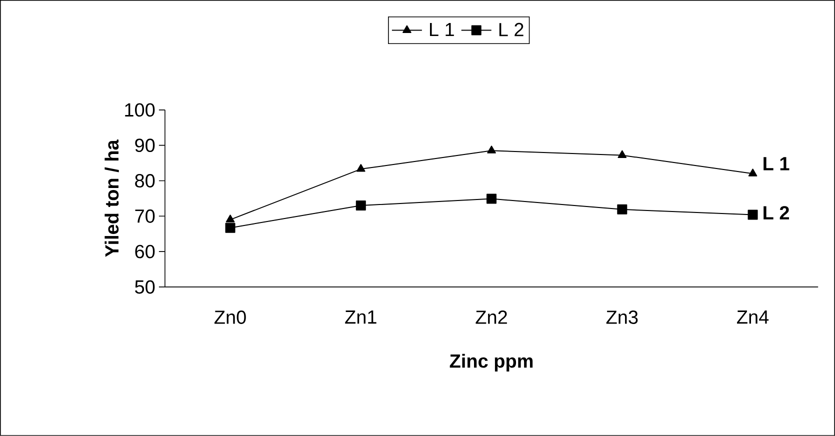 This screenshot has height=436, width=835. What do you see at coordinates (776, 213) in the screenshot?
I see `text: L 2` at bounding box center [776, 213].